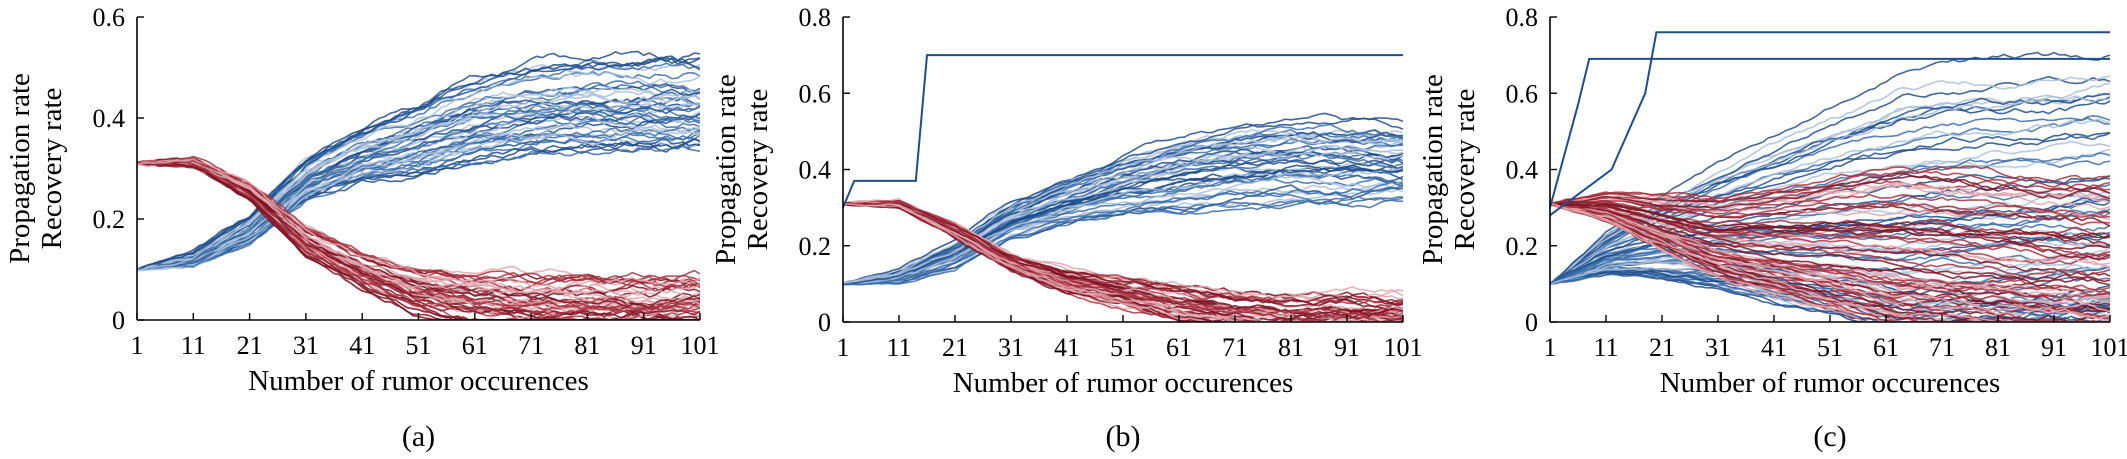  What do you see at coordinates (418, 381) in the screenshot?
I see `x-axis-title: Number of rumor occurences` at bounding box center [418, 381].